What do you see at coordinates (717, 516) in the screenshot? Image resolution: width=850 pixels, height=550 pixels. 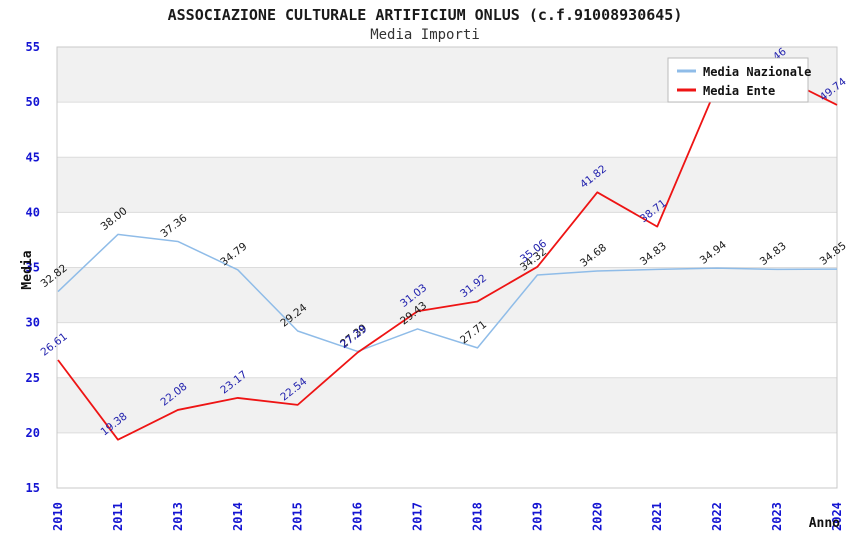 I see `x-tick-label: 2022` at bounding box center [717, 516].